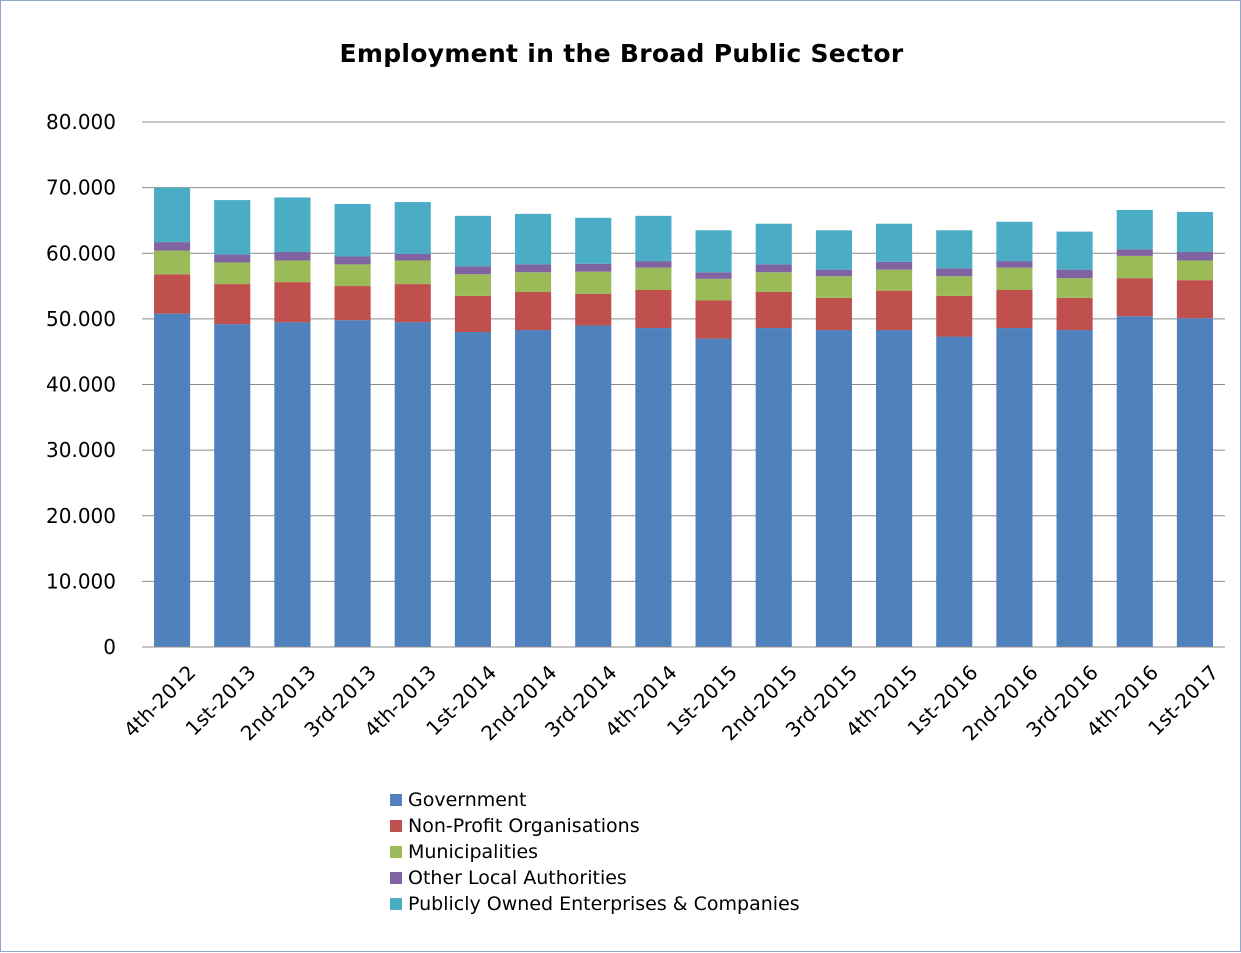 Image resolution: width=1241 pixels, height=953 pixels. I want to click on y-tick-label: 20.000, so click(81, 516).